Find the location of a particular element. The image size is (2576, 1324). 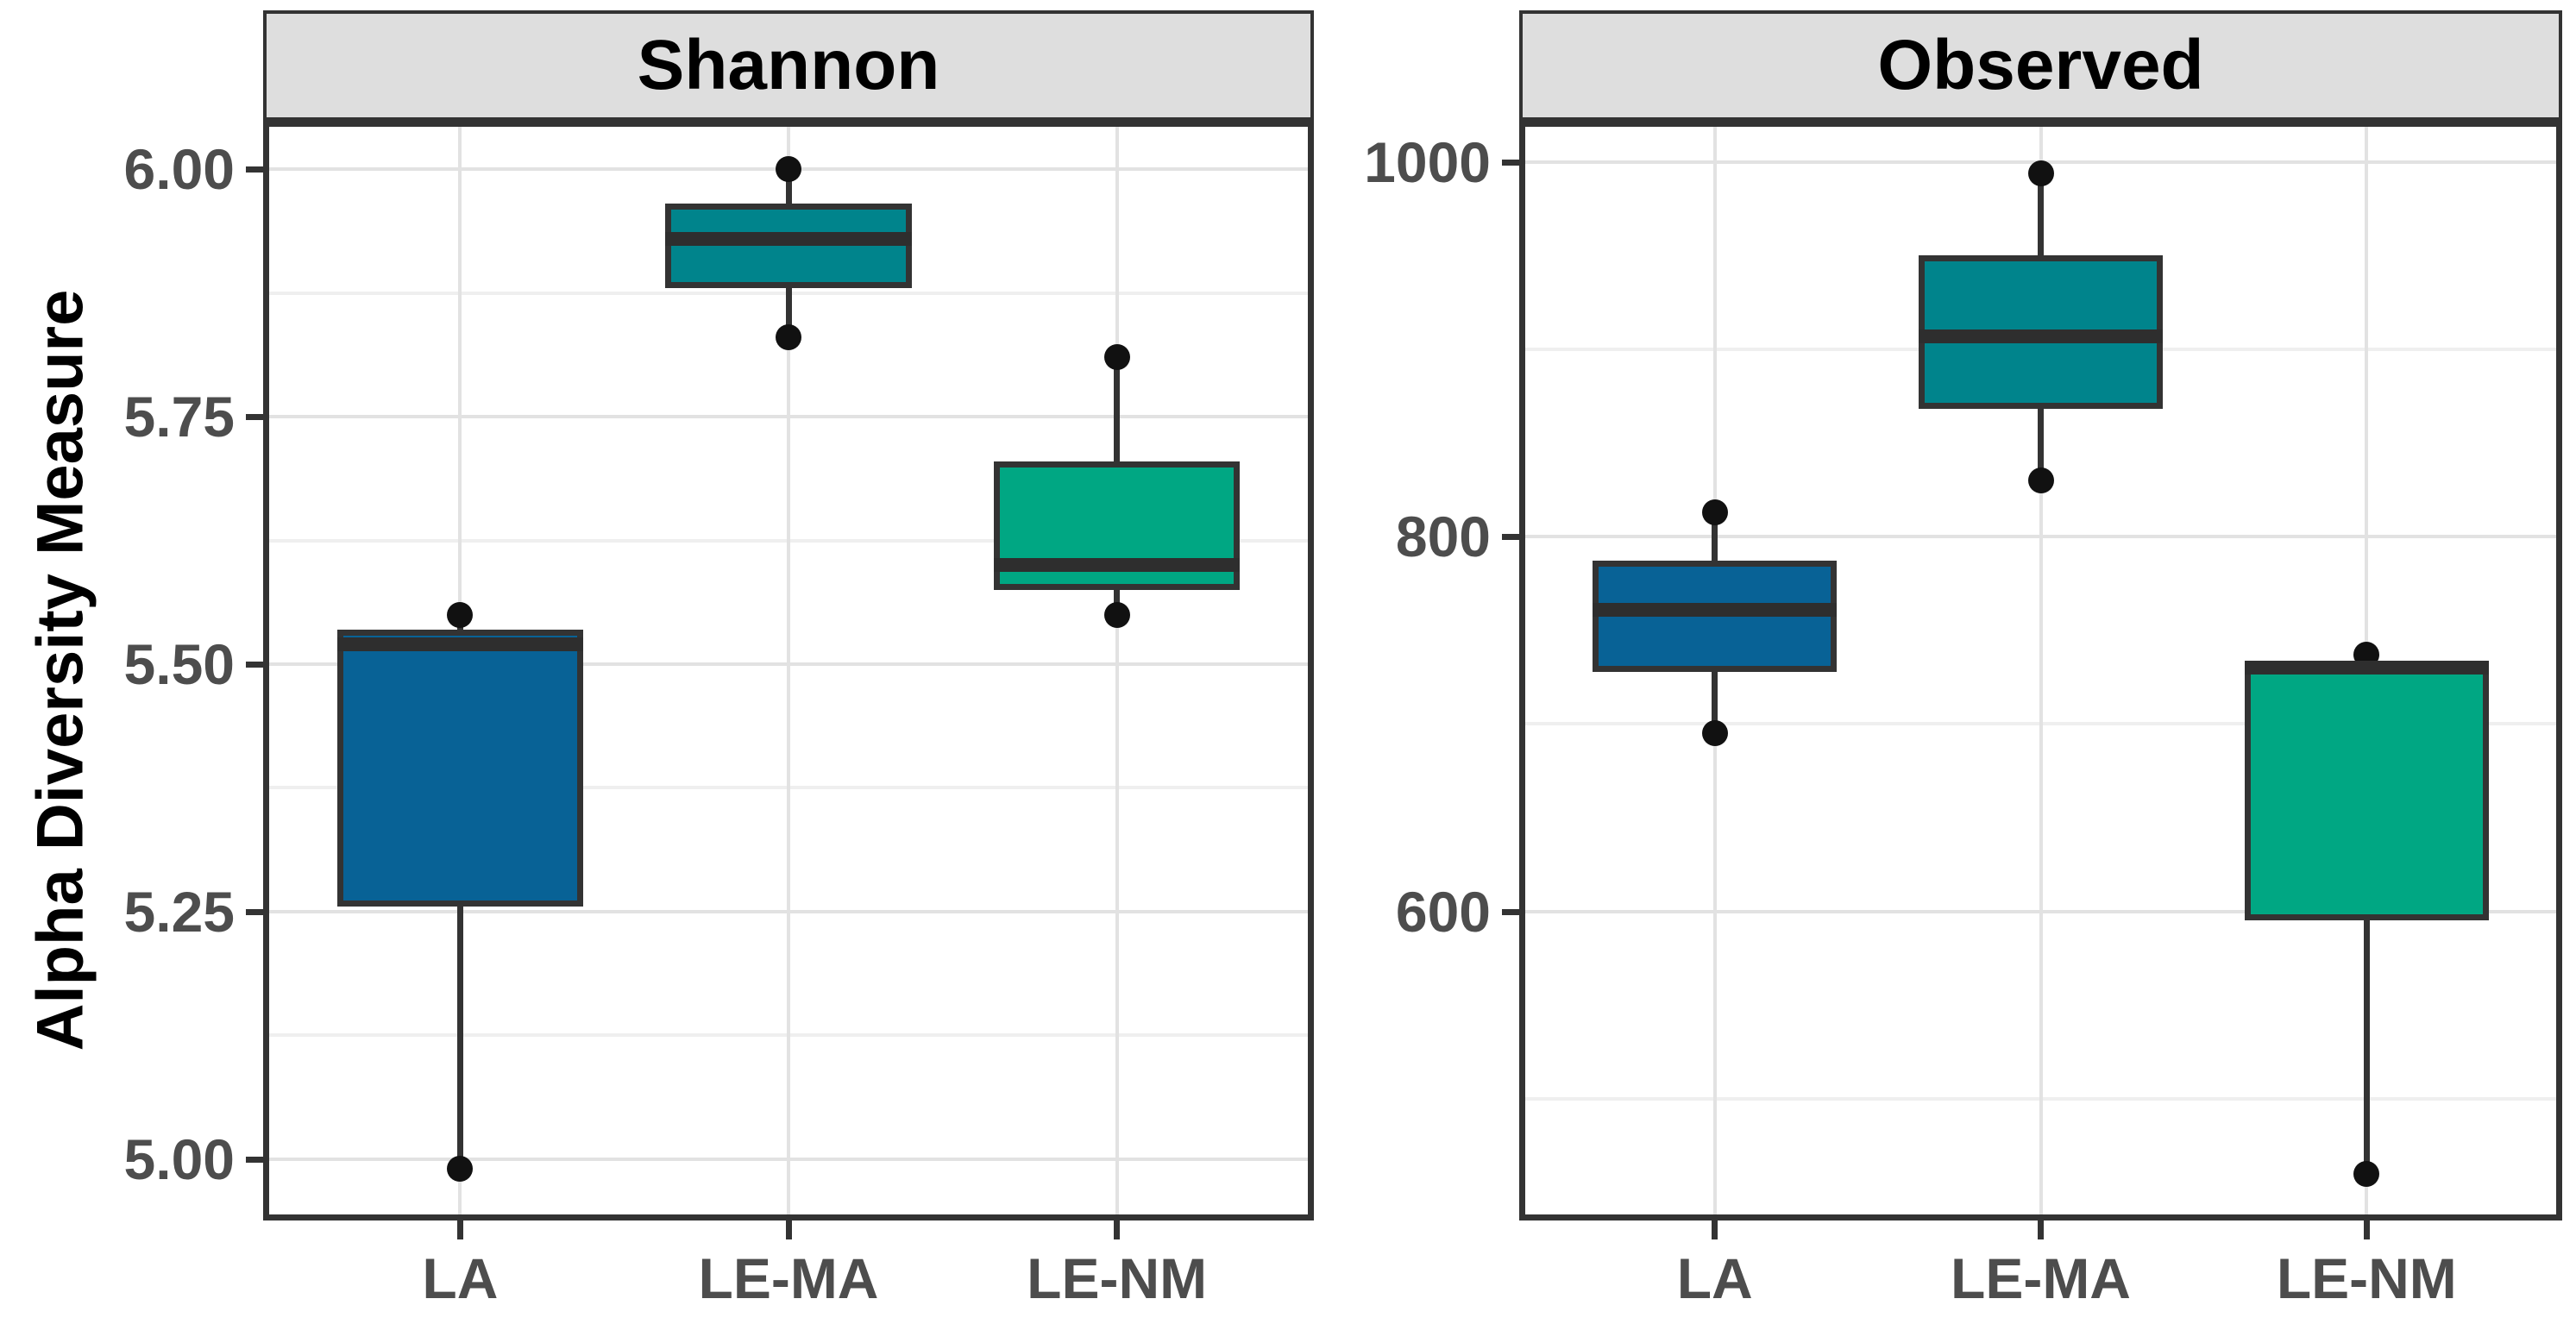

box-le-nm is located at coordinates (2366, 790).